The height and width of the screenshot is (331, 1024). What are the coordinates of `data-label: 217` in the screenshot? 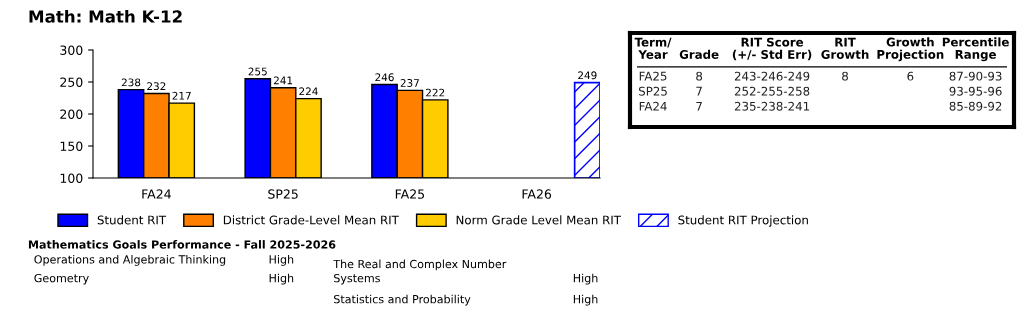 It's located at (181, 95).